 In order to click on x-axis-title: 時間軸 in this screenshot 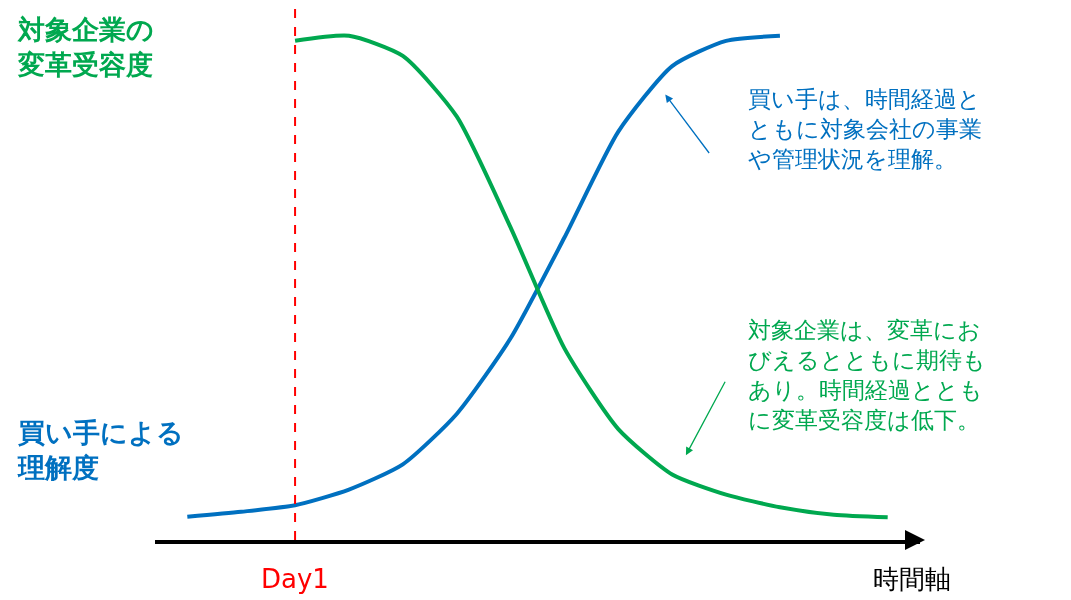, I will do `click(912, 579)`.